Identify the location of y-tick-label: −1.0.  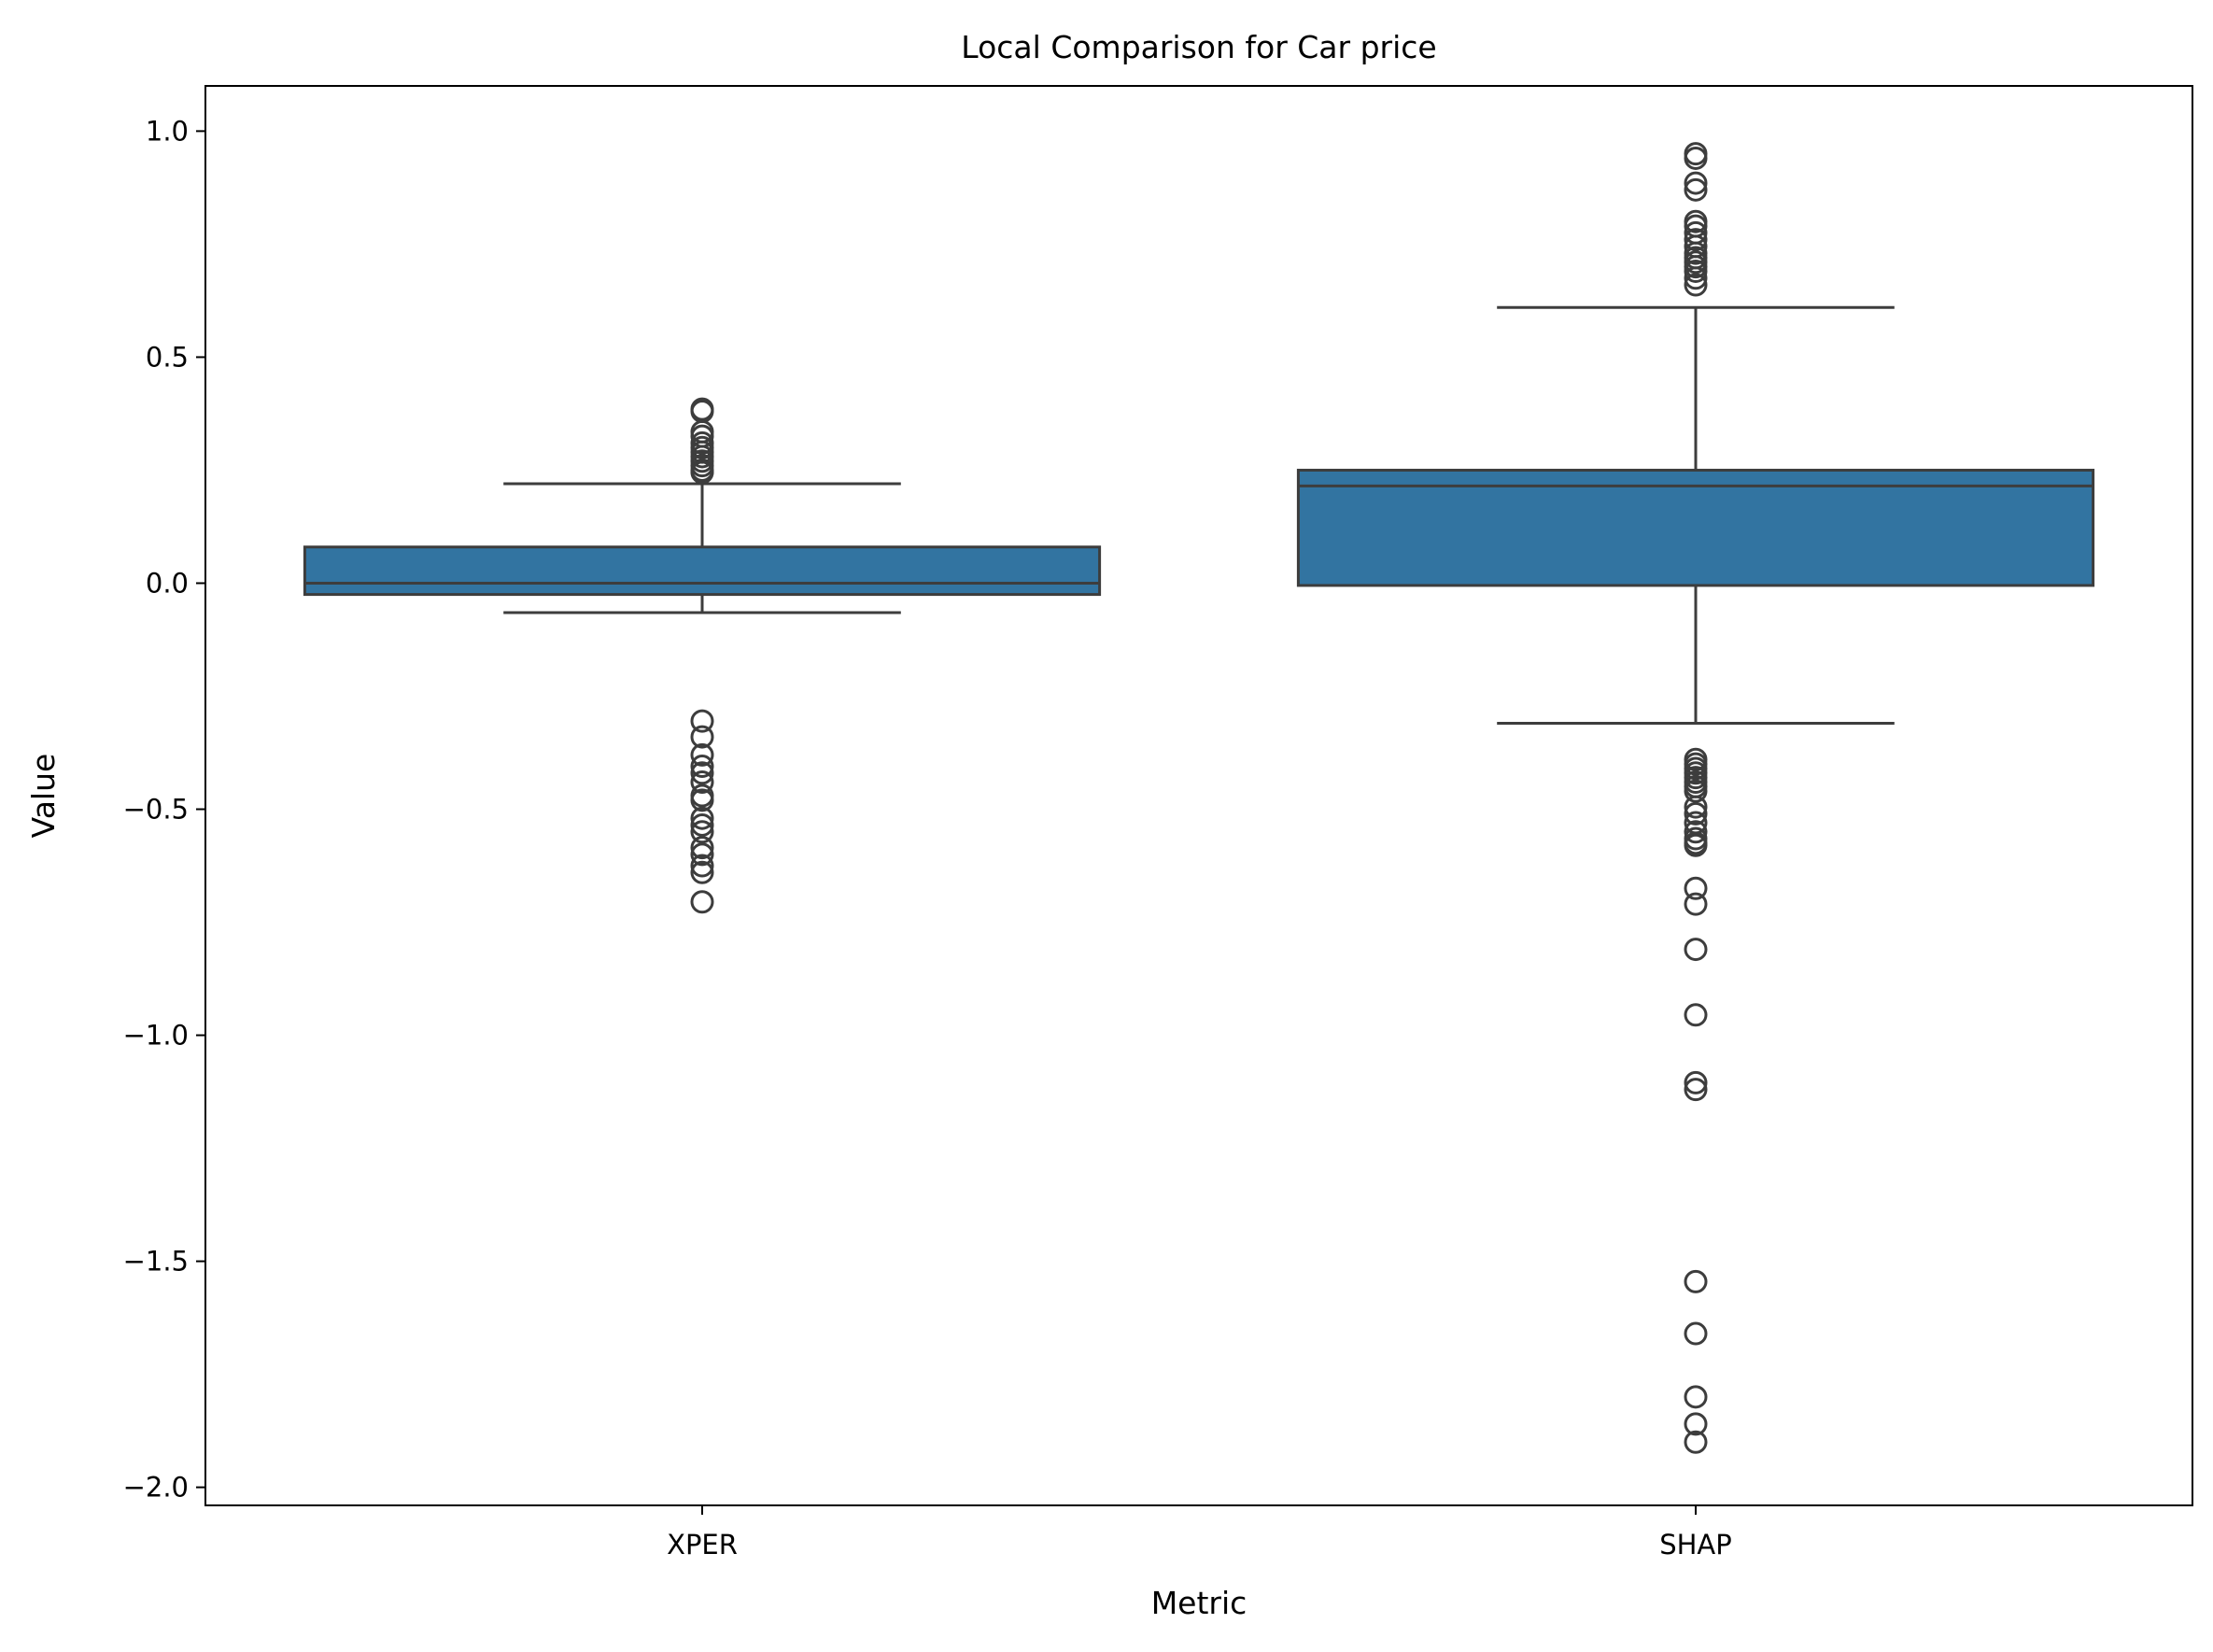
(156, 1036).